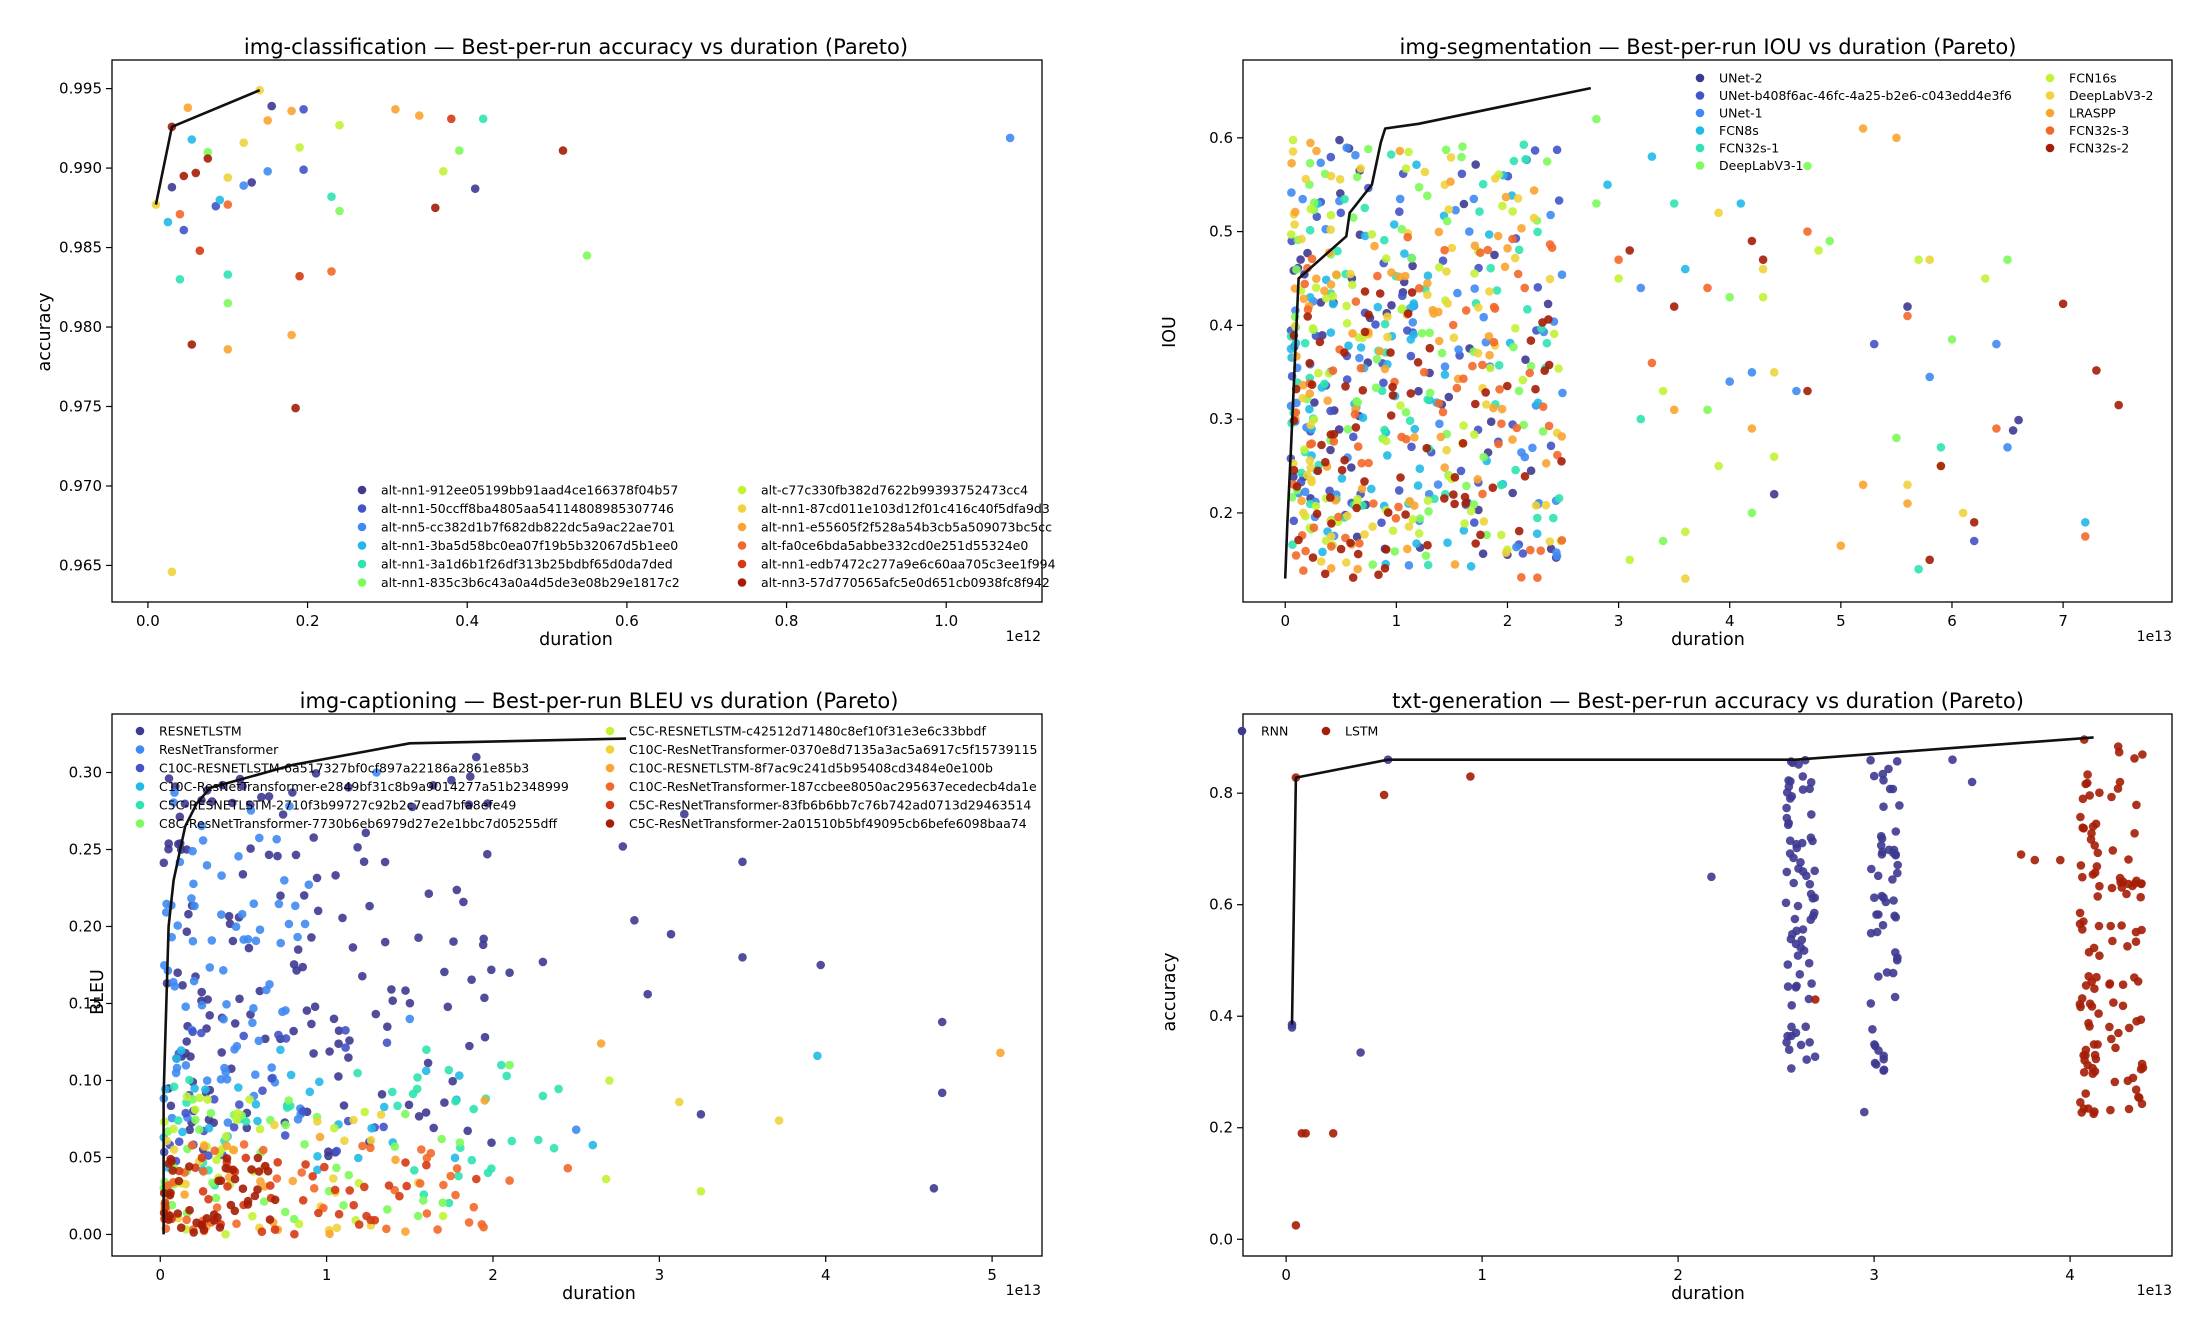 This screenshot has width=2192, height=1331. Describe the element at coordinates (576, 1270) in the screenshot. I see `x-axis-ticks: 0 1 2 3 4 5` at that location.